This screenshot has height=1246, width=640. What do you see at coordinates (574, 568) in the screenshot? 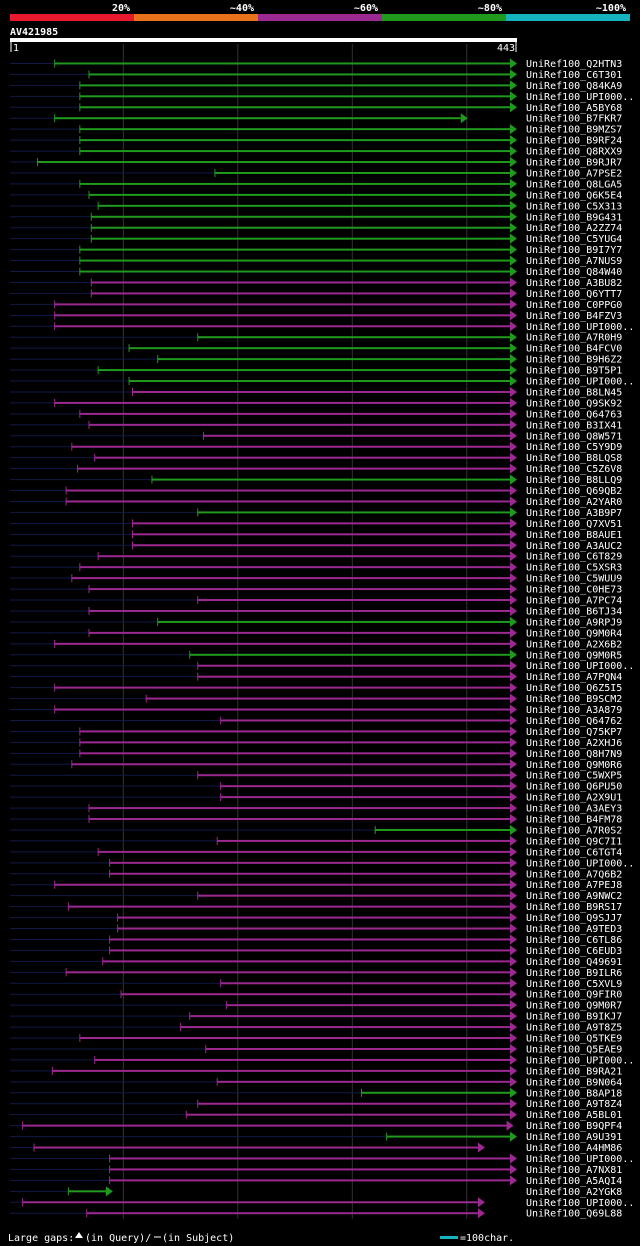
I see `hit-label-46: UniRef100_C5XSR3` at bounding box center [574, 568].